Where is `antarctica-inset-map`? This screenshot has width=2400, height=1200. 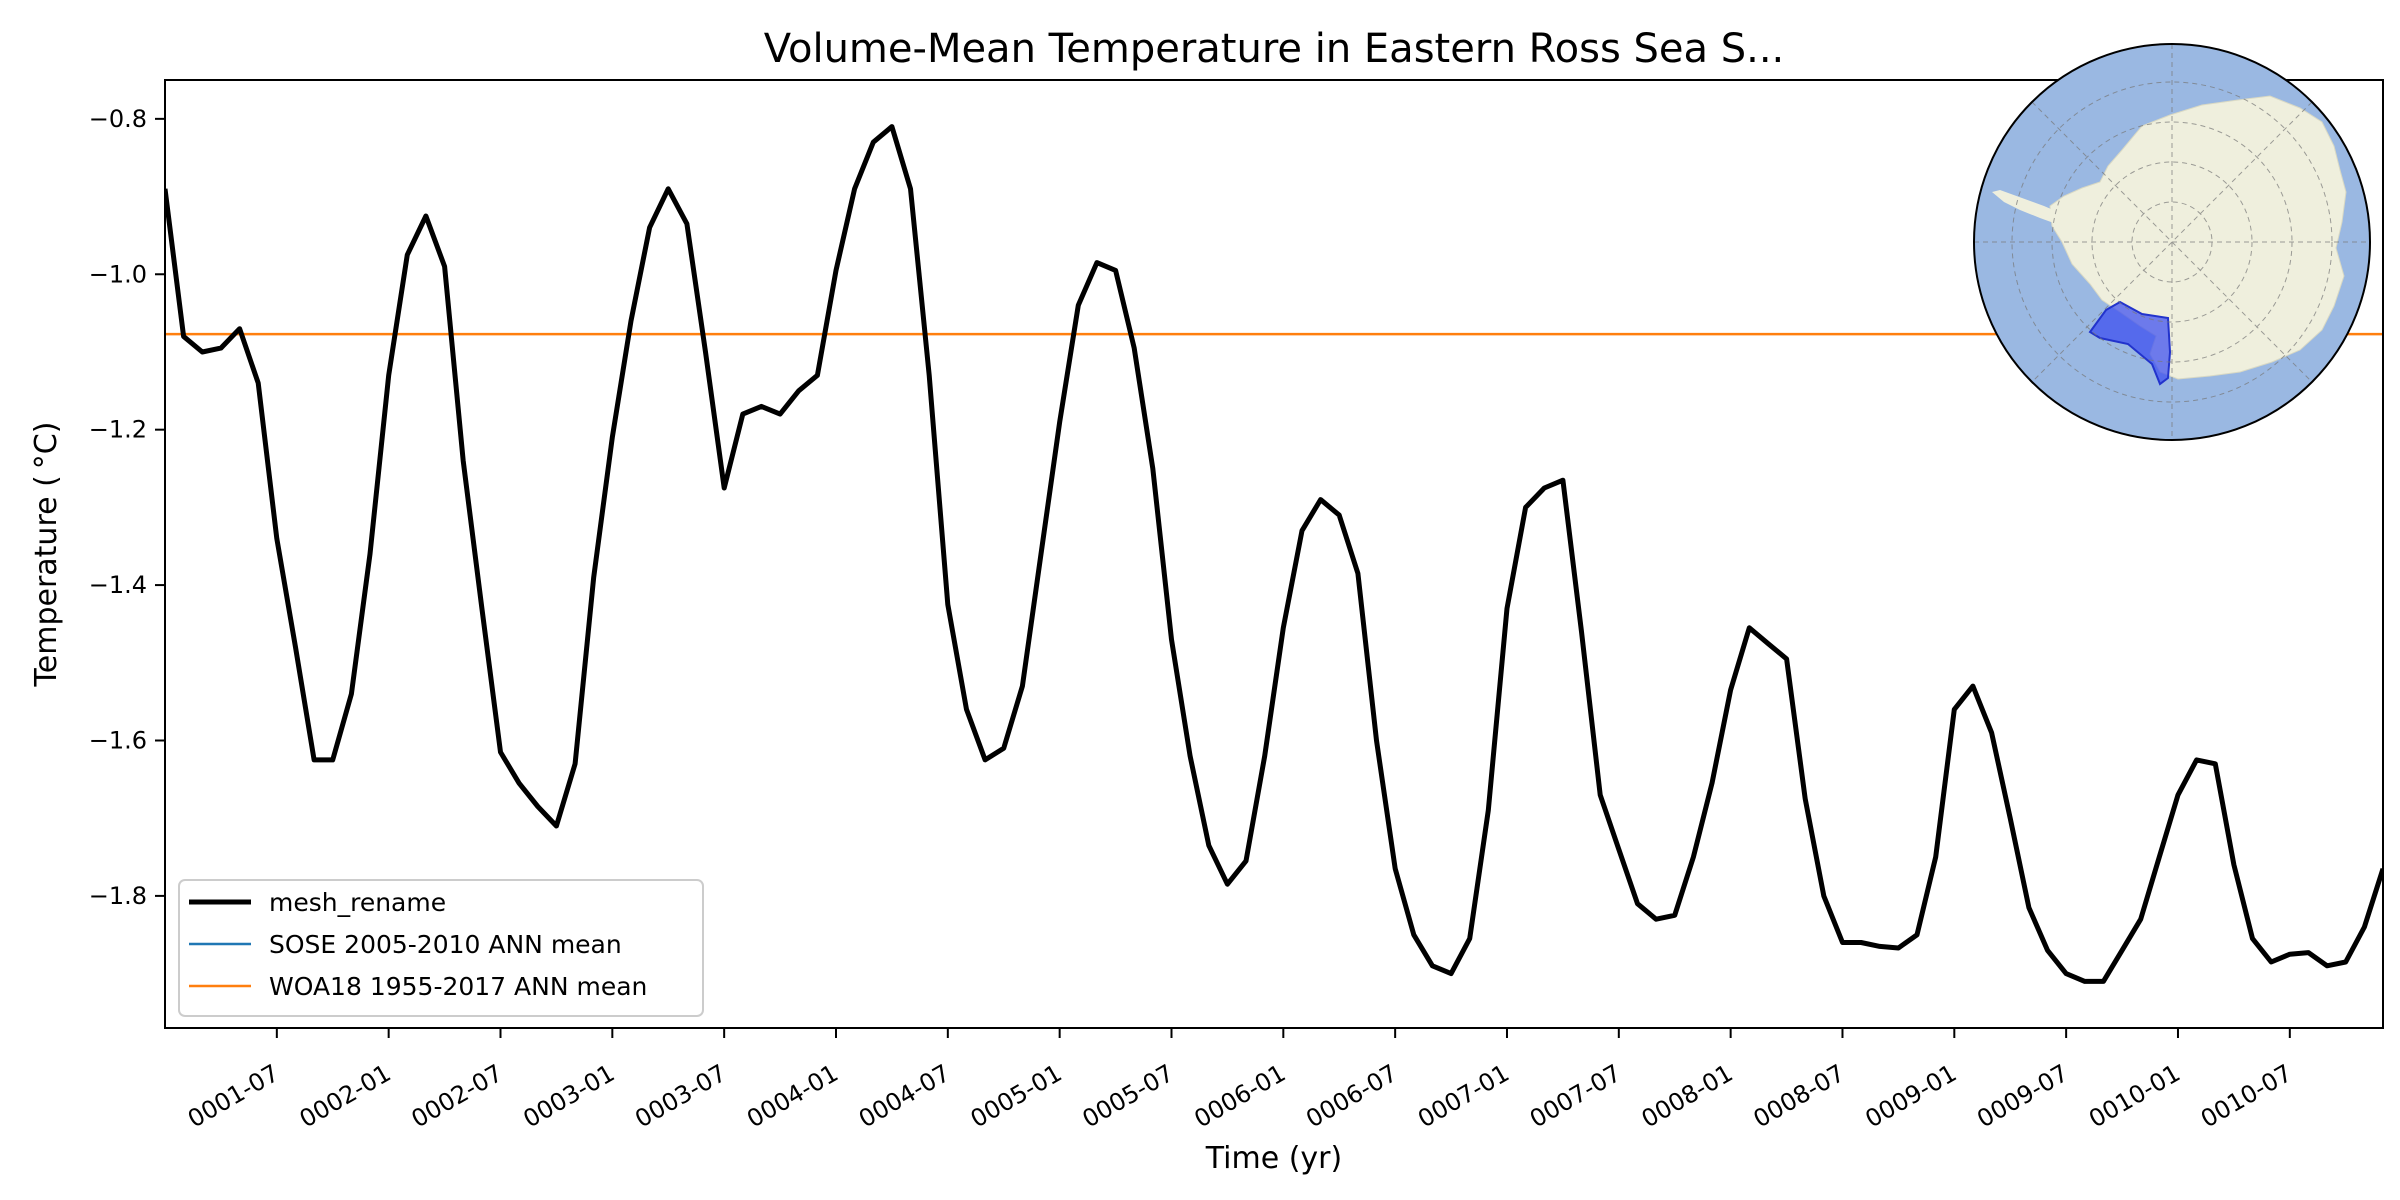 antarctica-inset-map is located at coordinates (2172, 242).